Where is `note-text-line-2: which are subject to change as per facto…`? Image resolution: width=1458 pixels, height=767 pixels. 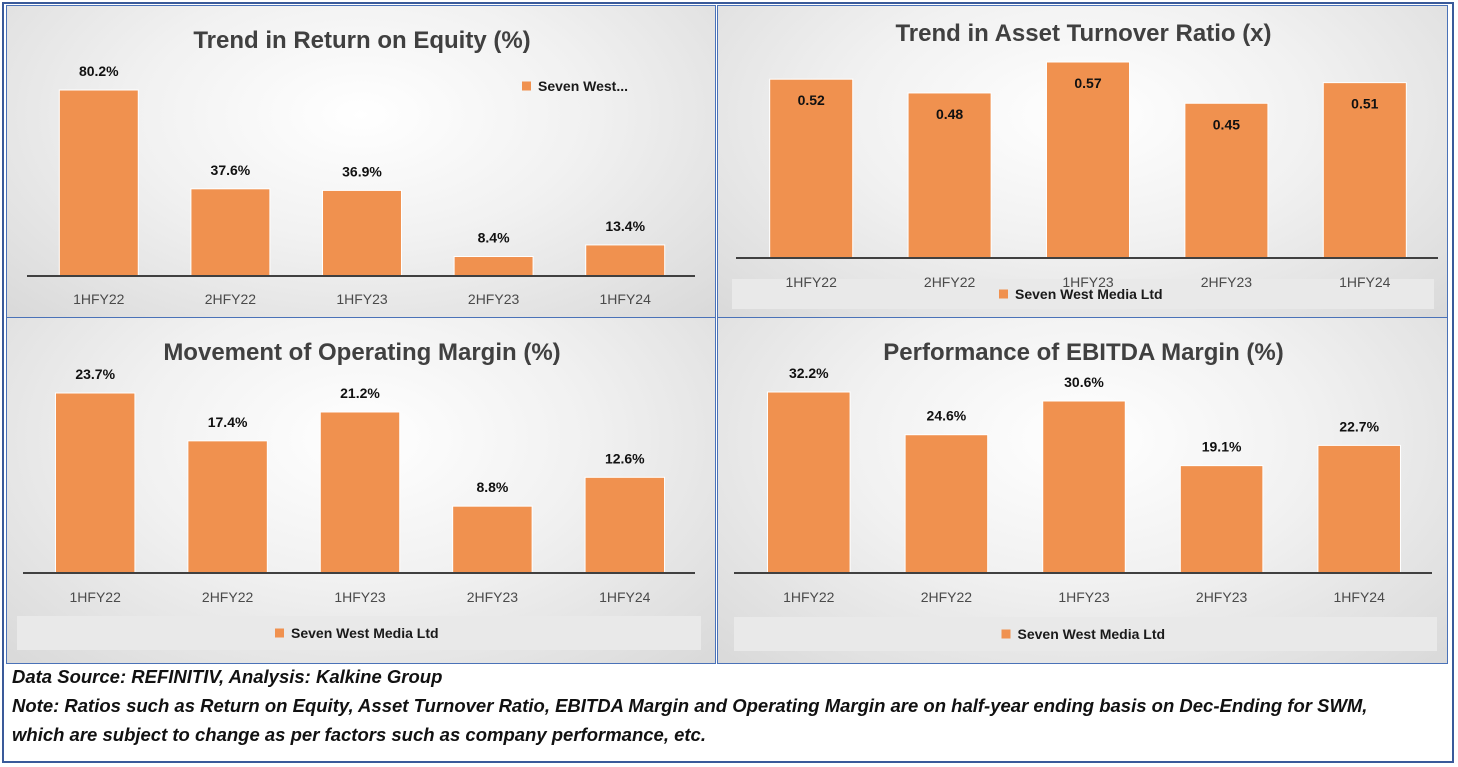
note-text-line-2: which are subject to change as per facto… is located at coordinates (359, 734).